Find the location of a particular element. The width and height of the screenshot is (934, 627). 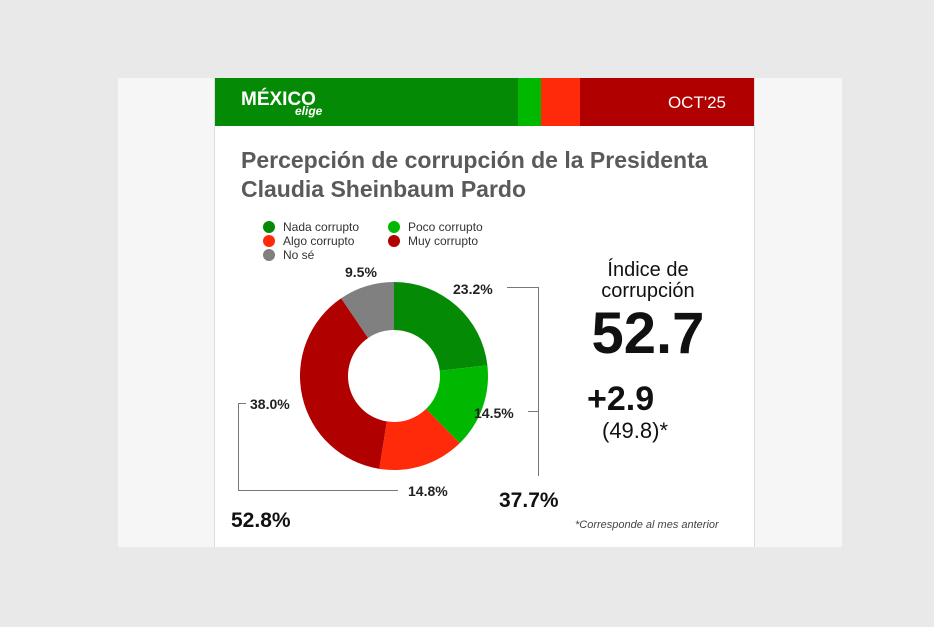

donut-slice-nose is located at coordinates (367, 310).